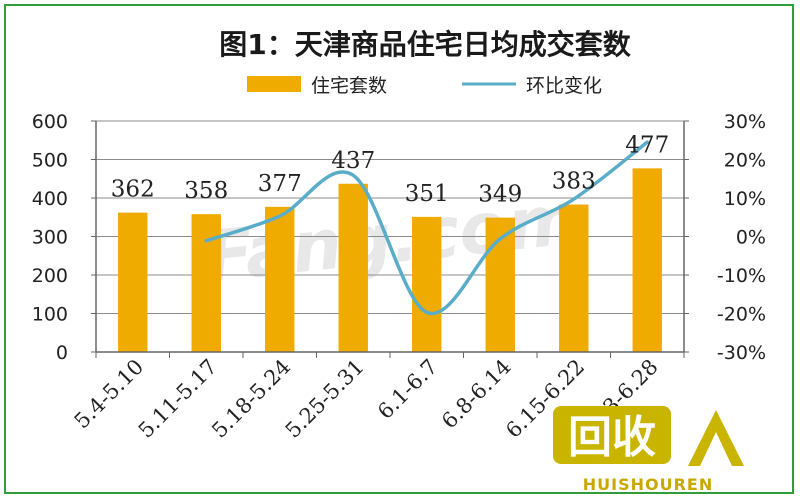 The width and height of the screenshot is (800, 500). I want to click on y-left-tick-label: 600, so click(50, 122).